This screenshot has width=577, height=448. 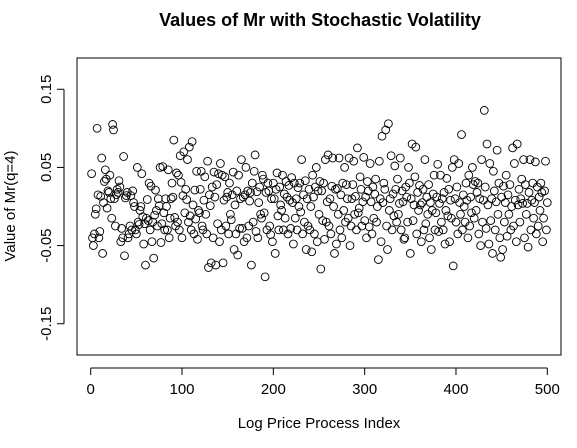 What do you see at coordinates (46, 167) in the screenshot?
I see `y-tick-label: 0.05` at bounding box center [46, 167].